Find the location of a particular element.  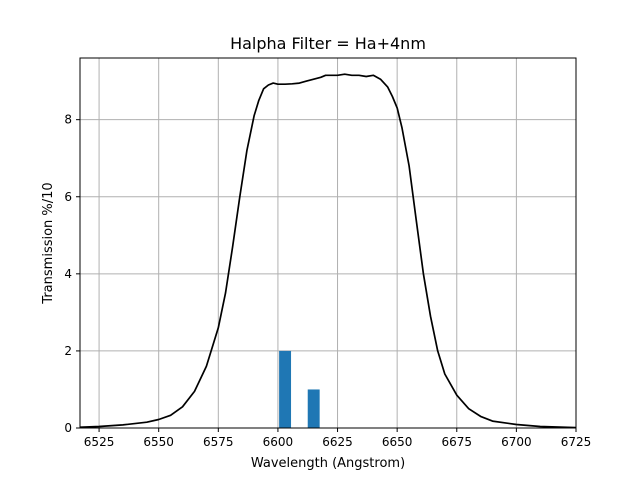

x-tick-label: 6575 is located at coordinates (218, 442).